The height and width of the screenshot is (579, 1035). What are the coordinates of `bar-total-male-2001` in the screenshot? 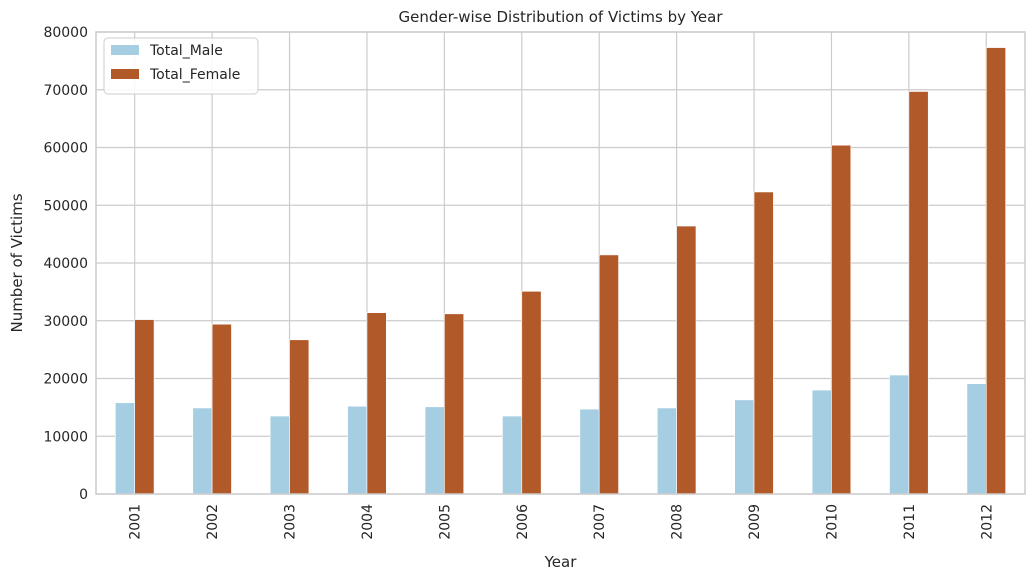 It's located at (125, 448).